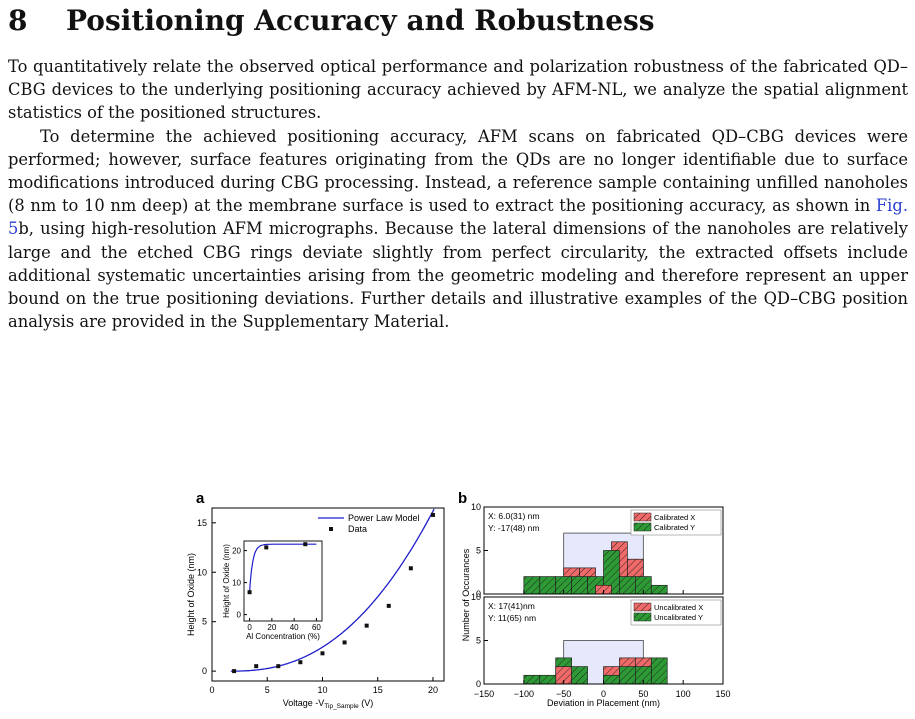 The height and width of the screenshot is (719, 915). Describe the element at coordinates (226, 581) in the screenshot. I see `inset-y-axis-label: Height of Oxide (nm)` at that location.